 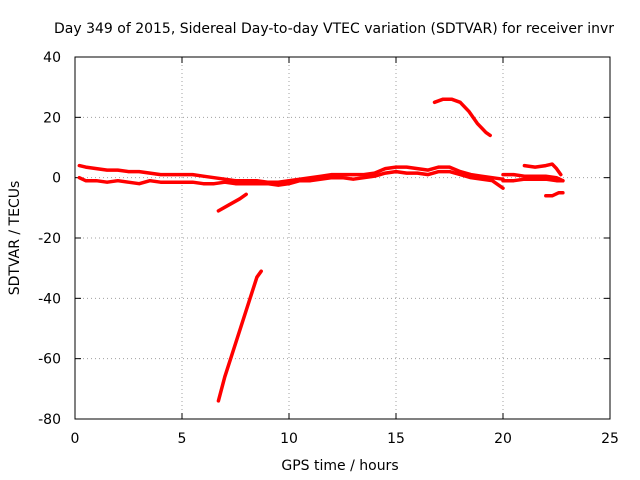 What do you see at coordinates (339, 466) in the screenshot?
I see `x-axis-label: GPS time / hours` at bounding box center [339, 466].